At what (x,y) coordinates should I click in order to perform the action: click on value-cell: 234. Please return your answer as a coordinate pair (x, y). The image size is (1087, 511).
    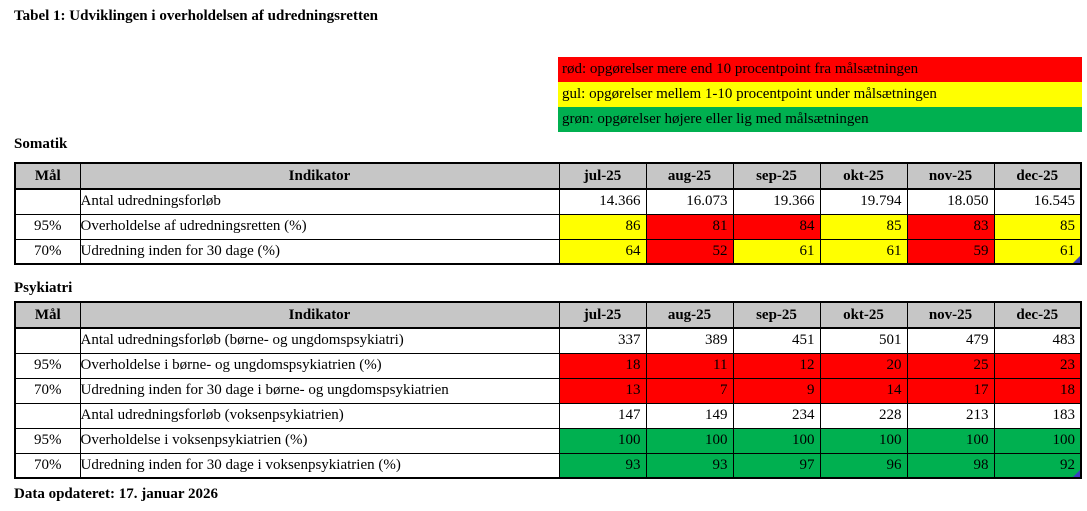
    Looking at the image, I should click on (776, 415).